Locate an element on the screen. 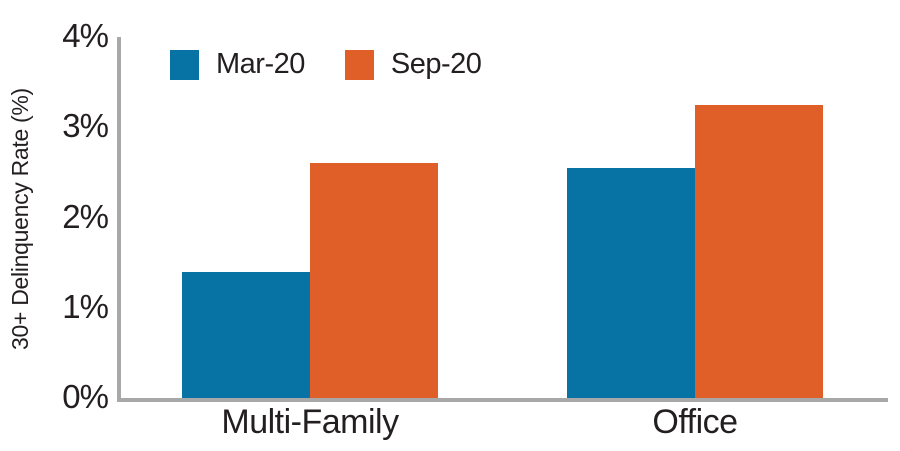 The height and width of the screenshot is (451, 900). legend: Mar-20 Sep-20 is located at coordinates (326, 64).